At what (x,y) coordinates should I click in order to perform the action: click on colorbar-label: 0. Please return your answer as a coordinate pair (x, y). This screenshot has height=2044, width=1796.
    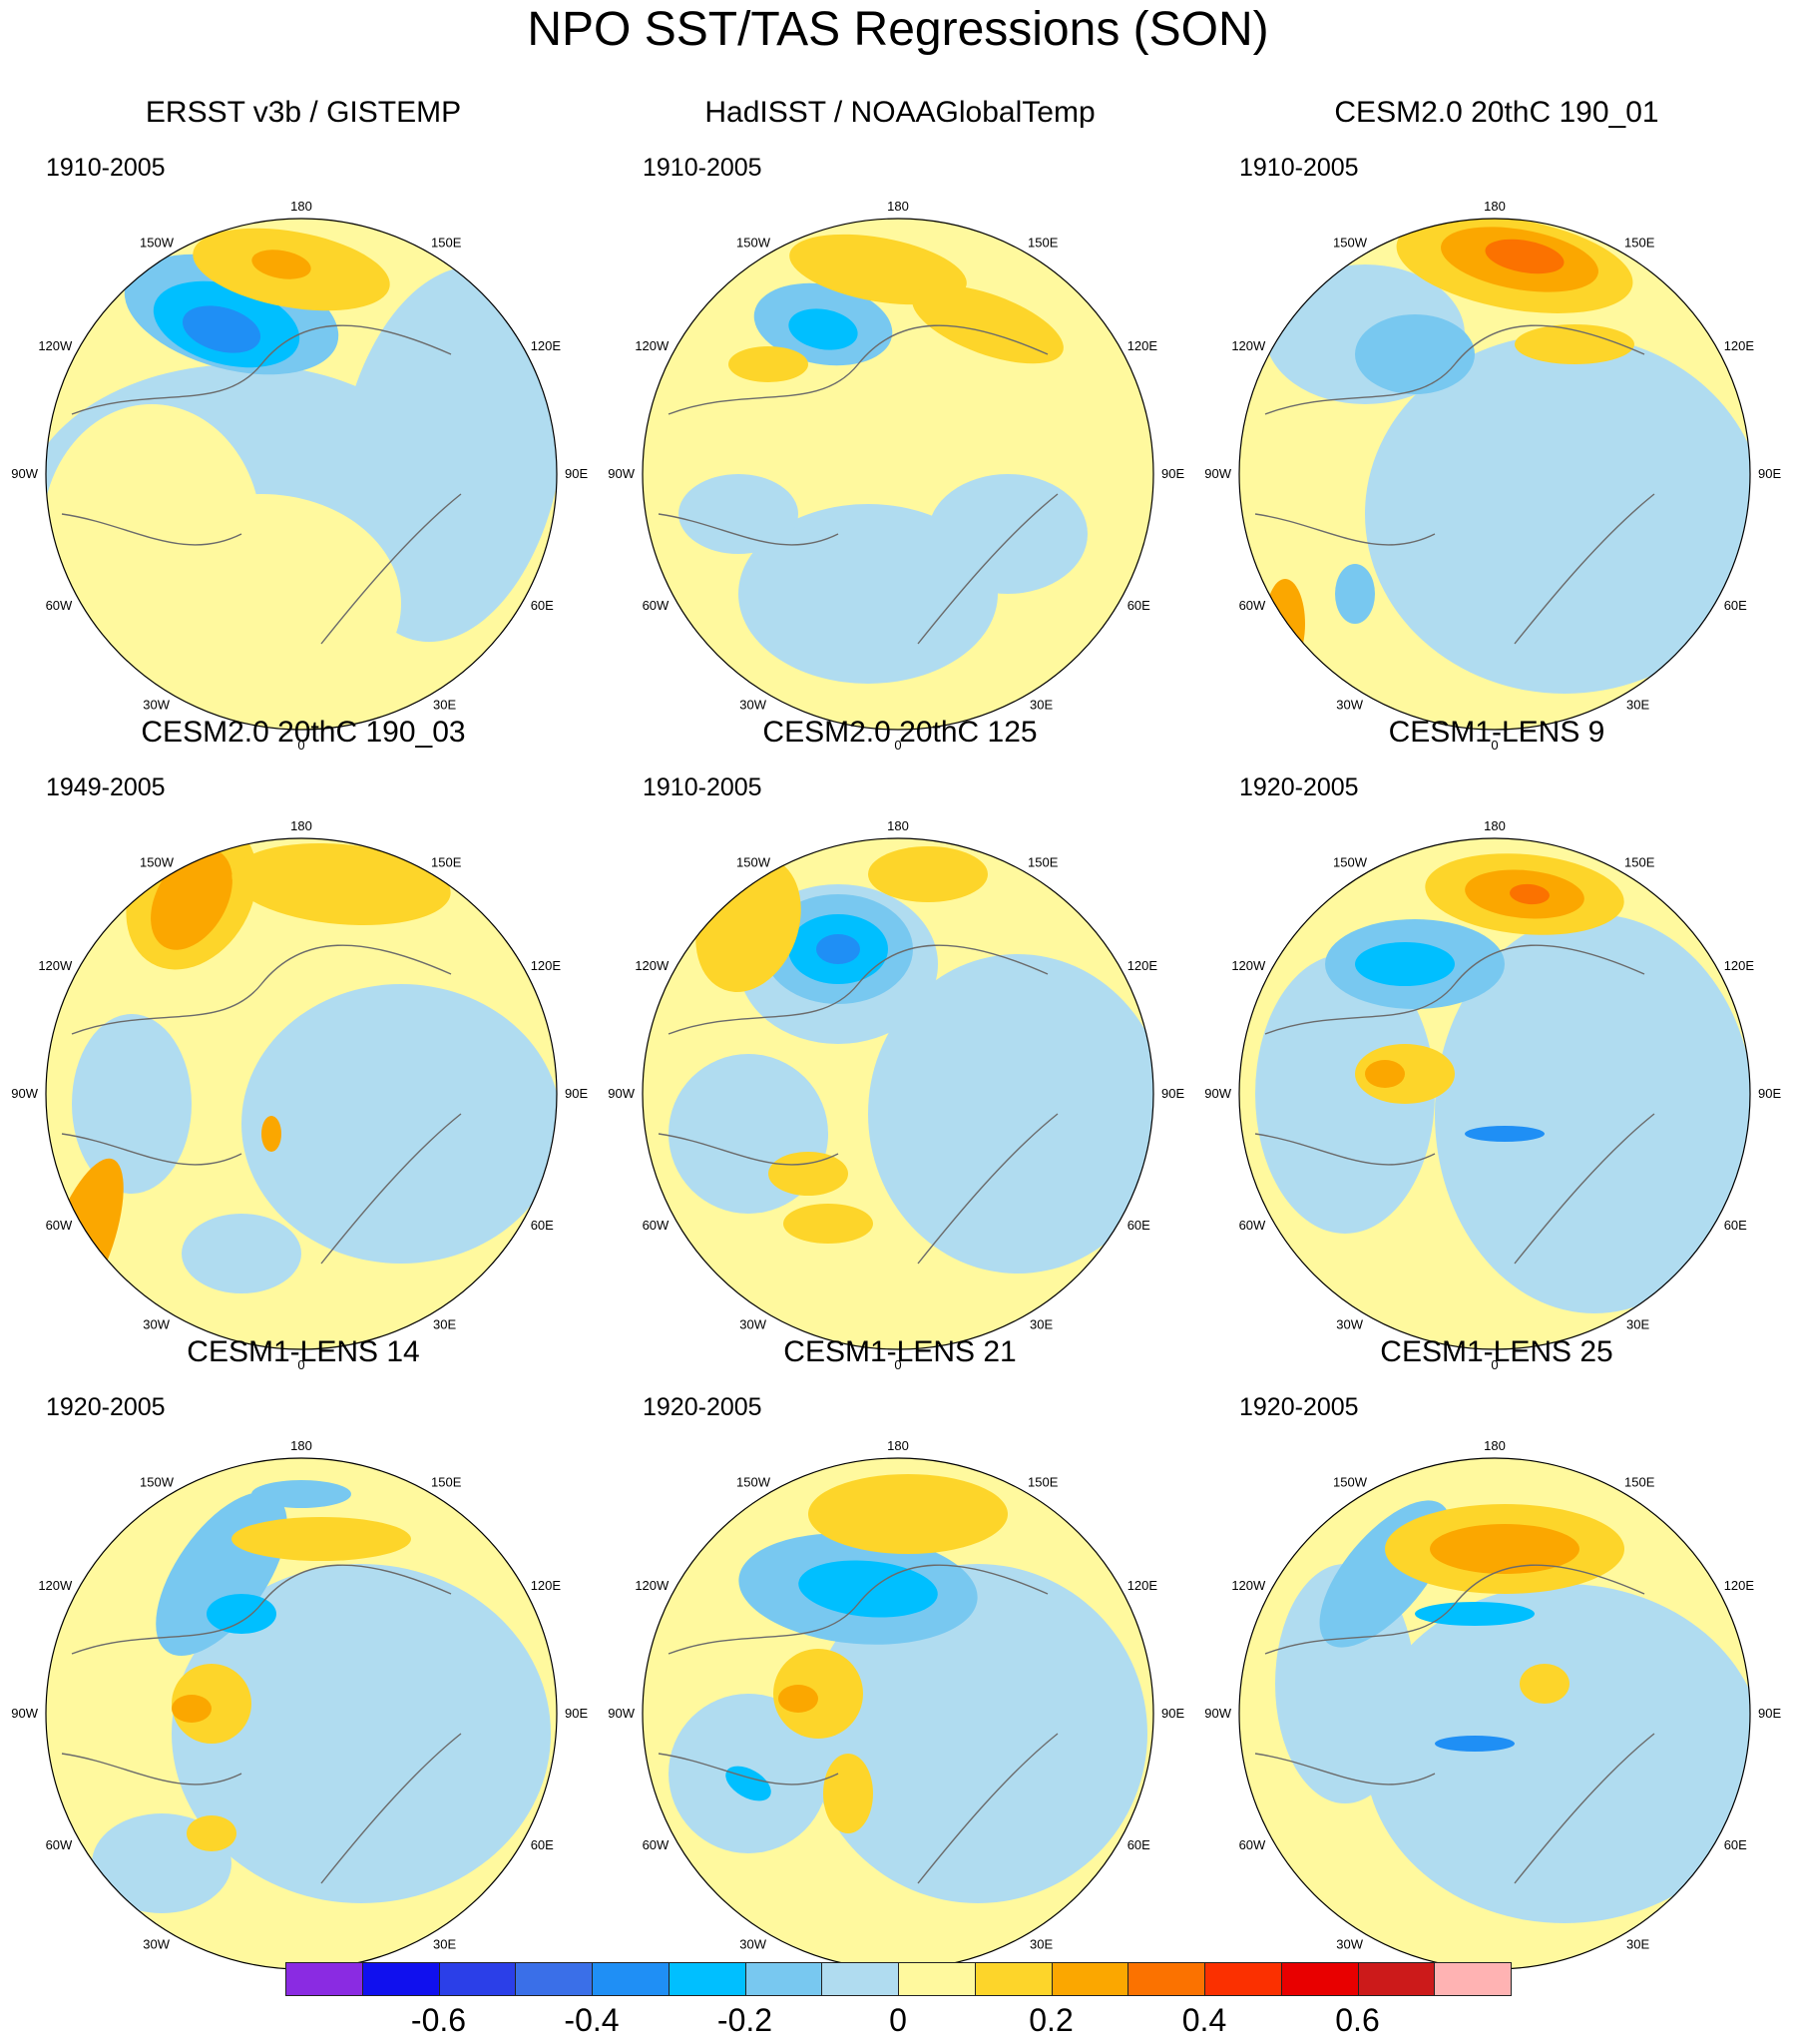
    Looking at the image, I should click on (898, 2020).